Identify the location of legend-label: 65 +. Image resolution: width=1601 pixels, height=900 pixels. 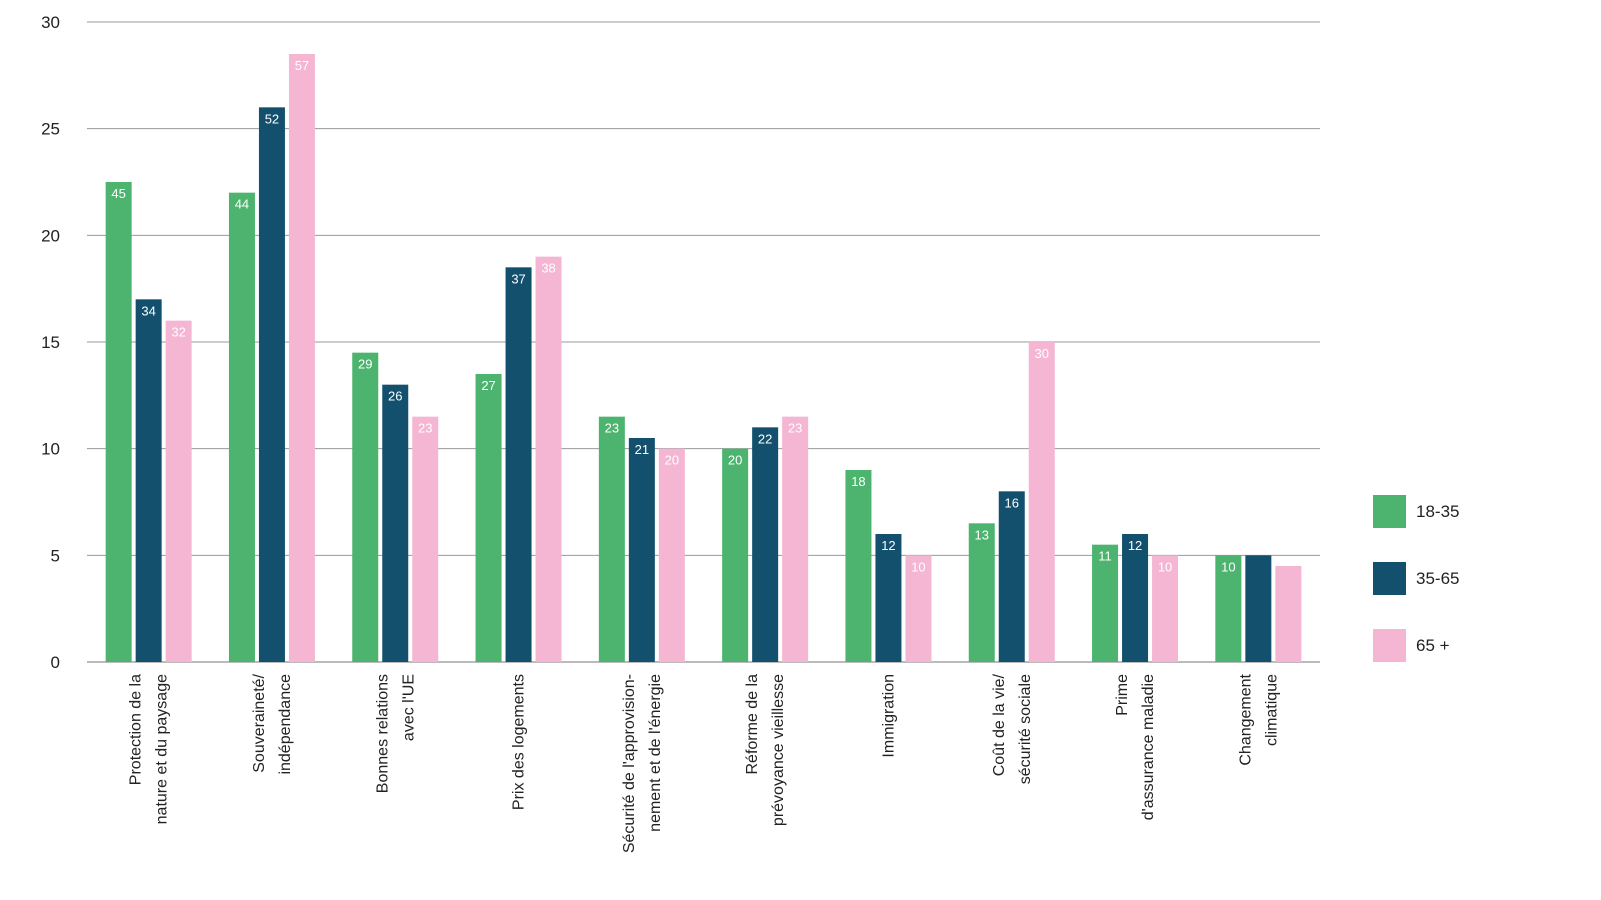
(1433, 645).